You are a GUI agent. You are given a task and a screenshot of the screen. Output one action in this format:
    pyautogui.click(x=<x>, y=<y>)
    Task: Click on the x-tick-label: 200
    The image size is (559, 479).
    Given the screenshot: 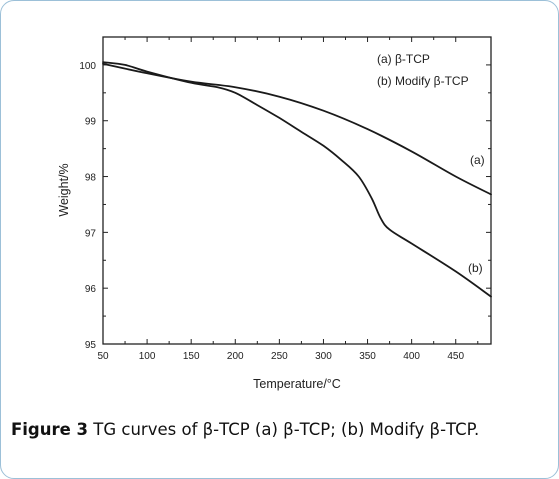 What is the action you would take?
    pyautogui.click(x=235, y=356)
    